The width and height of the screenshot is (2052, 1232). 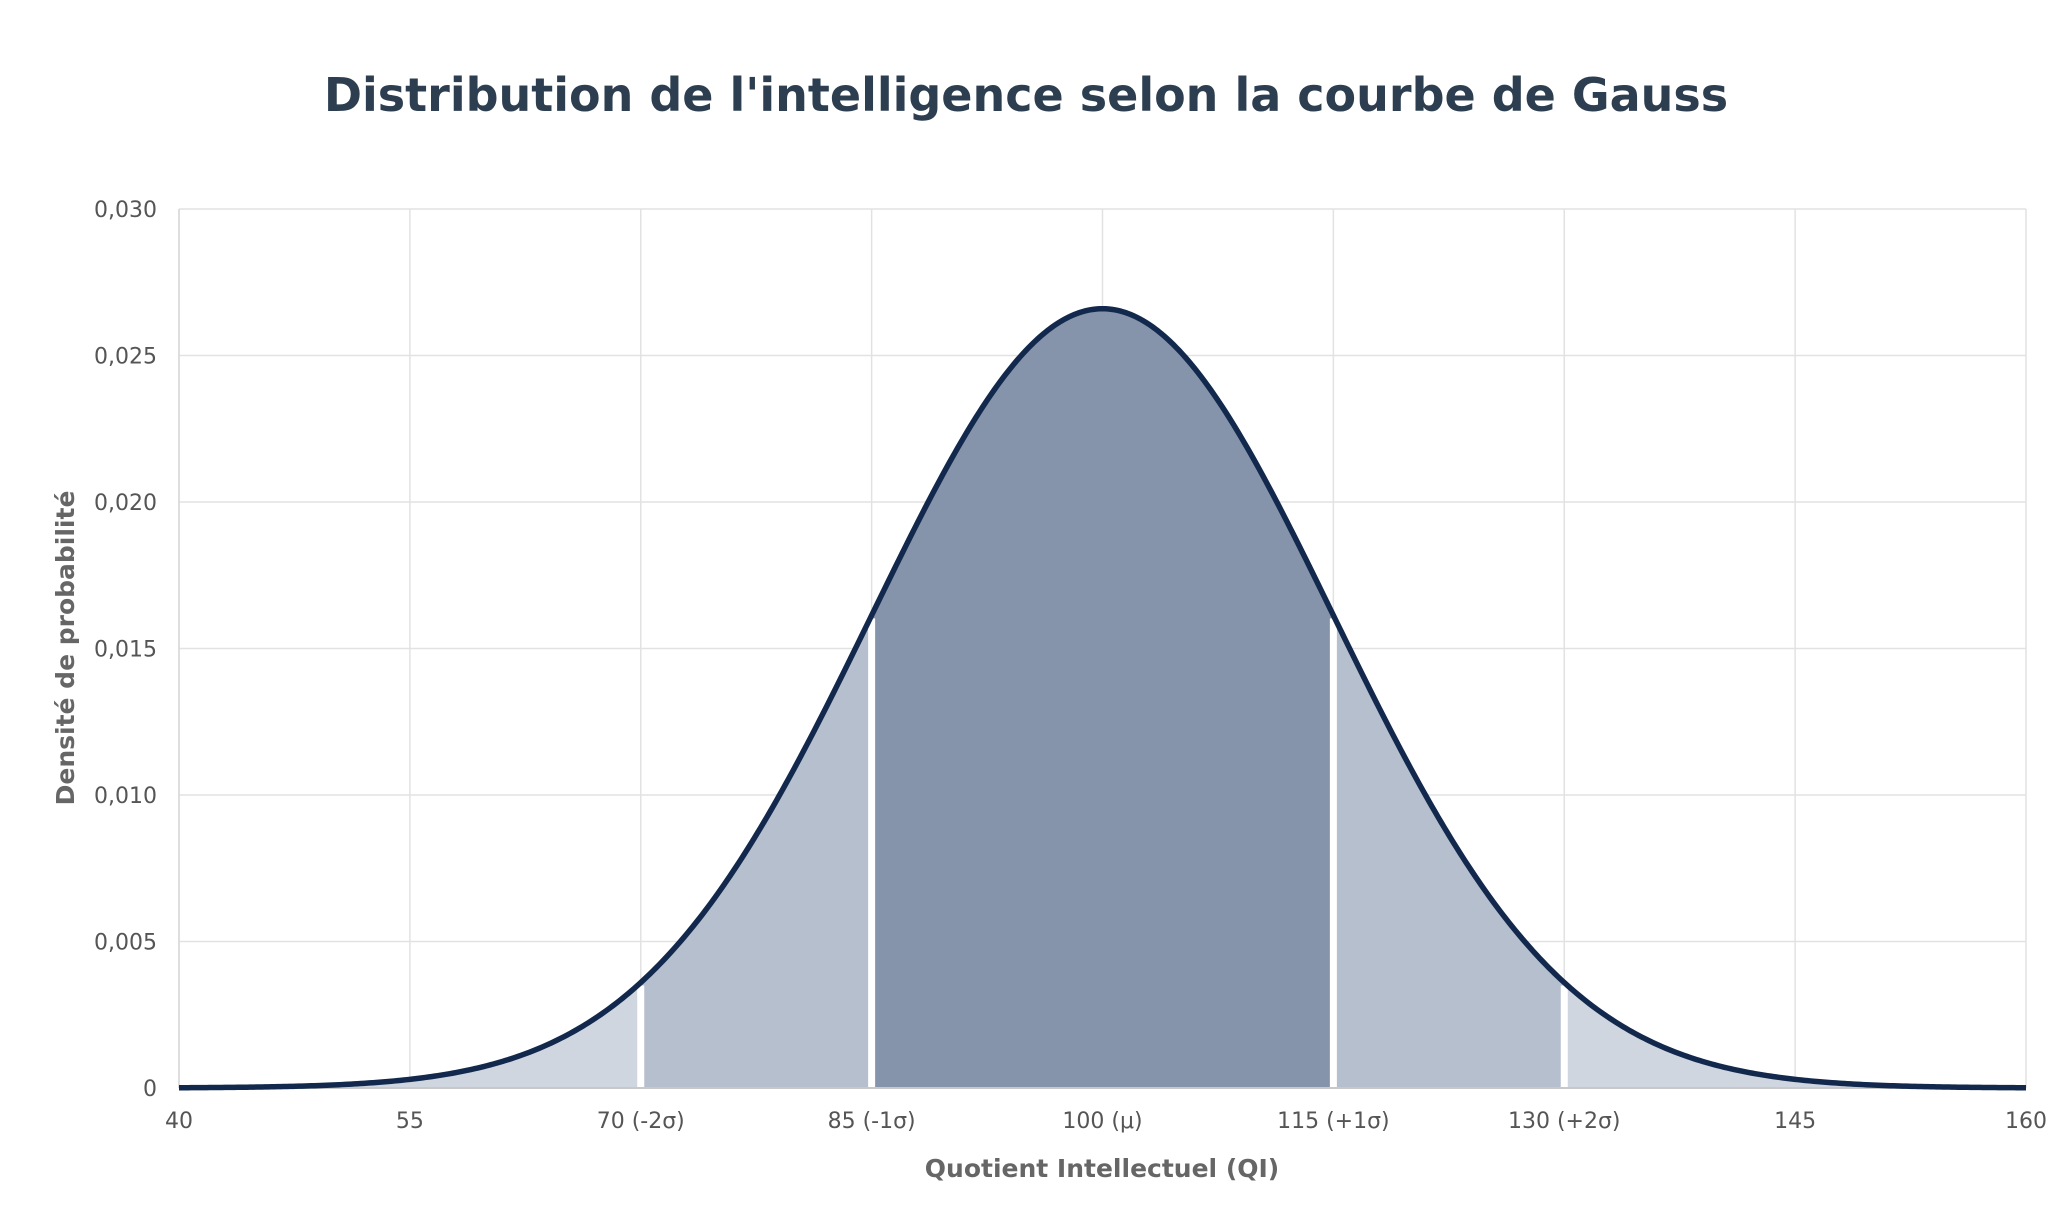 What do you see at coordinates (410, 1121) in the screenshot?
I see `x-tick-label: 55` at bounding box center [410, 1121].